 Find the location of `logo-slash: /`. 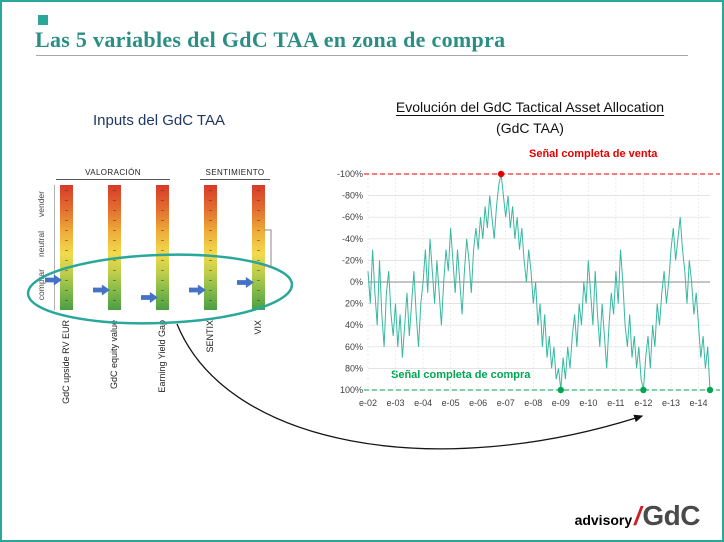

logo-slash: / is located at coordinates (638, 516).